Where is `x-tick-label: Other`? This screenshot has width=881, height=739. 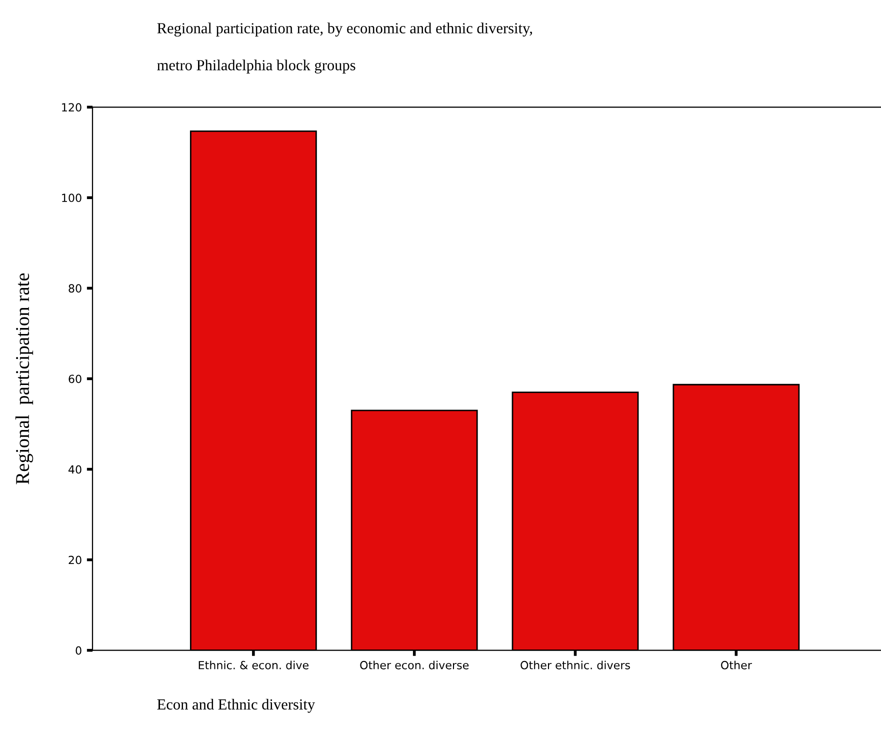
x-tick-label: Other is located at coordinates (736, 665).